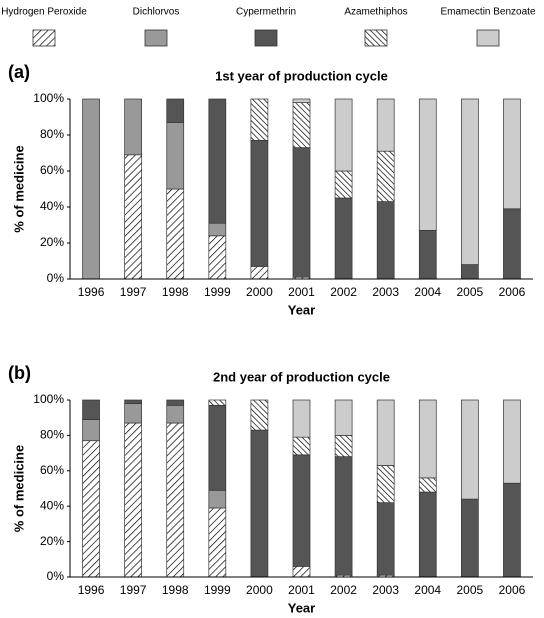  Describe the element at coordinates (18, 488) in the screenshot. I see `y-axis-label: % of medicine` at that location.